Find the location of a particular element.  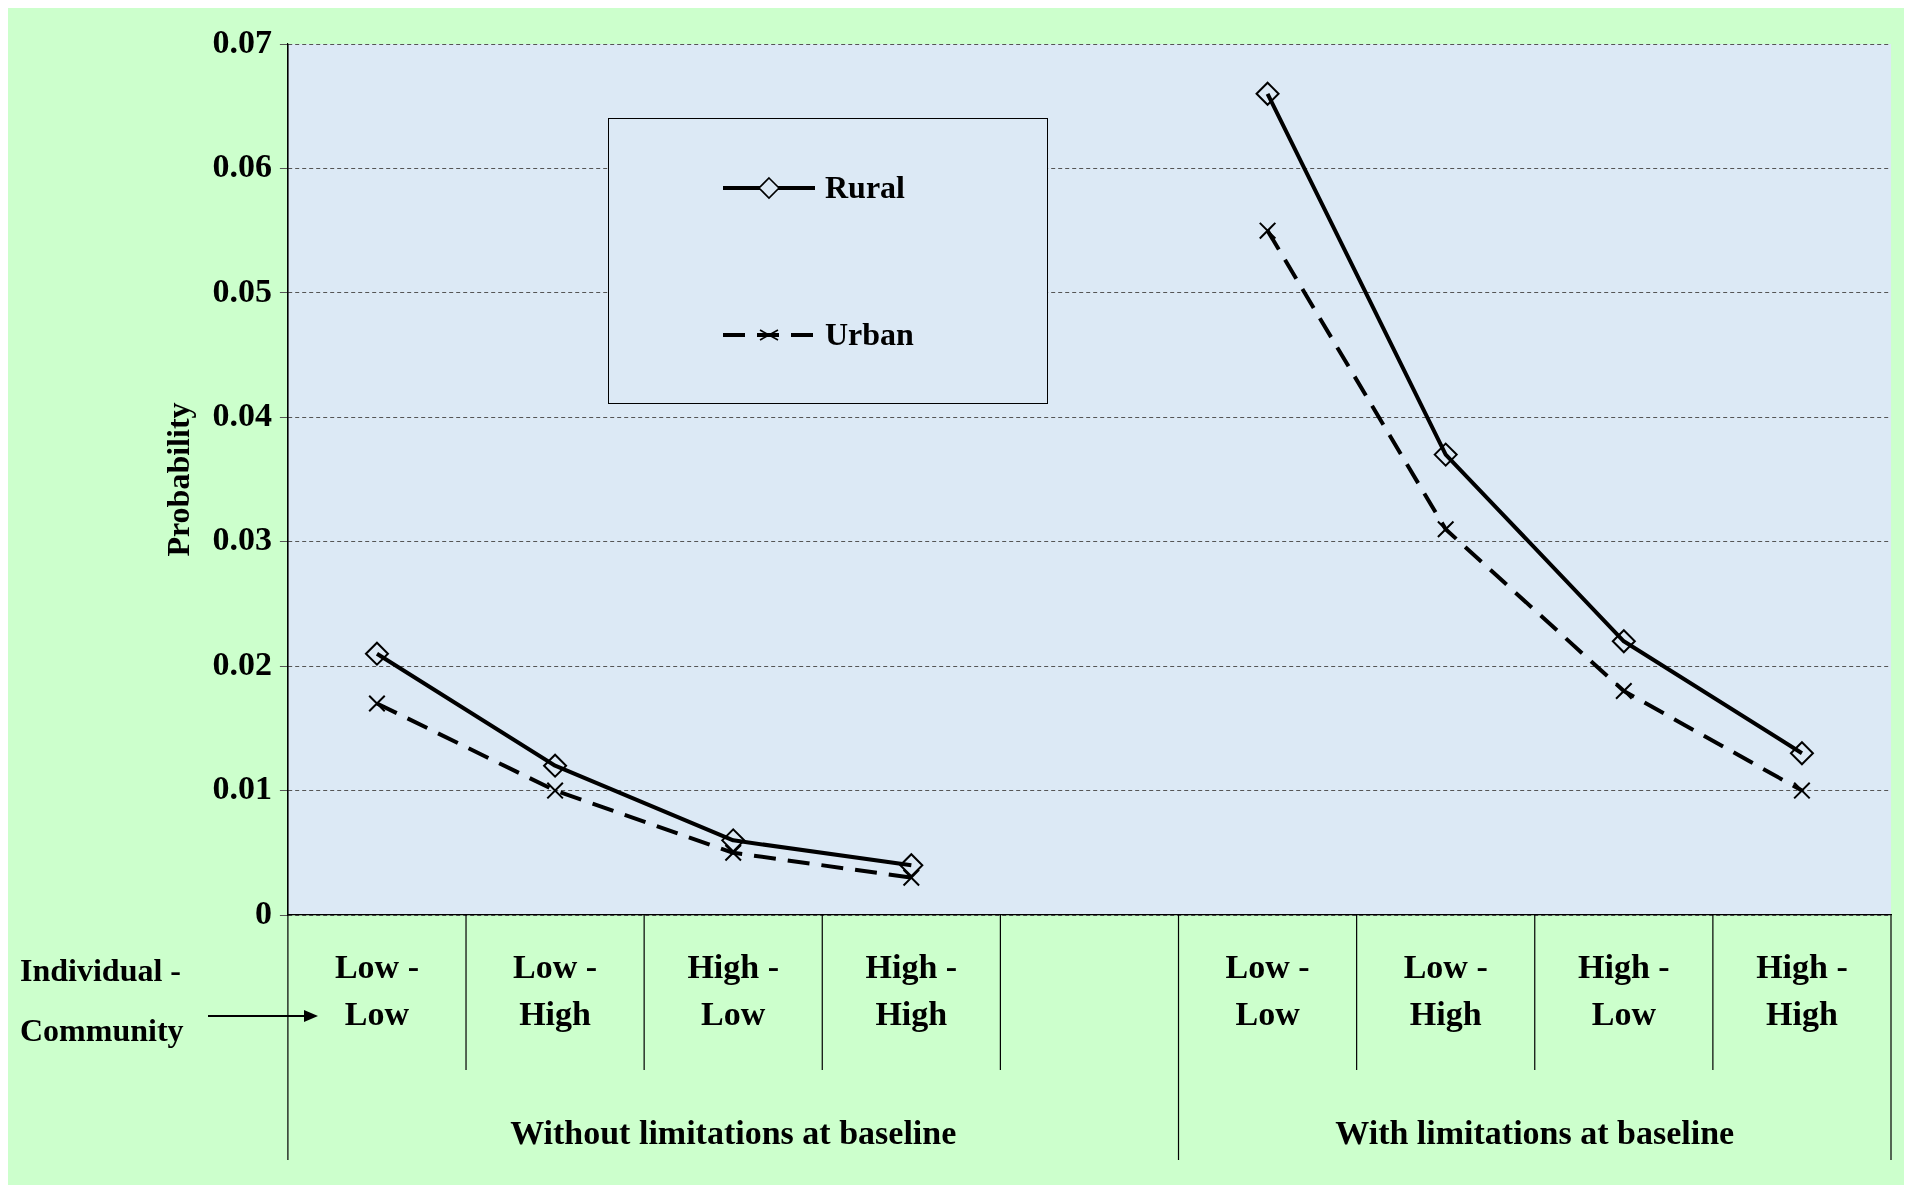

y-tick-label: 0 is located at coordinates (263, 912).